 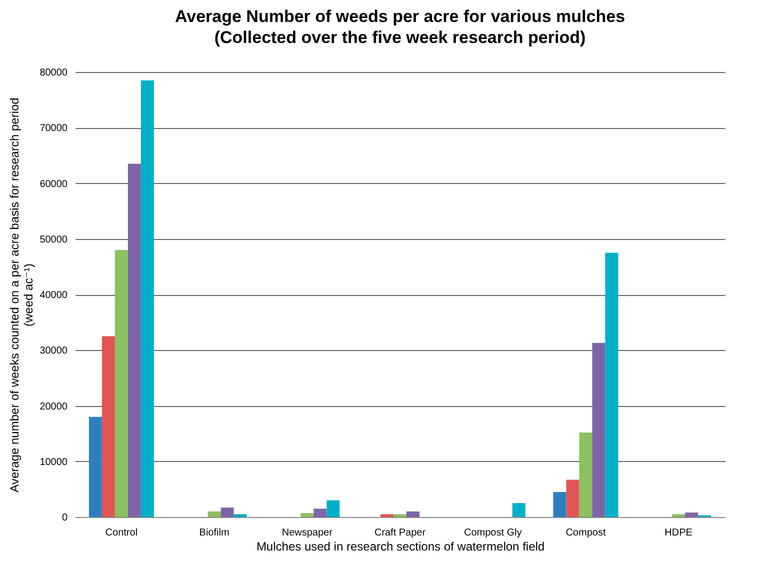 What do you see at coordinates (54, 184) in the screenshot?
I see `y-tick-label: 60000` at bounding box center [54, 184].